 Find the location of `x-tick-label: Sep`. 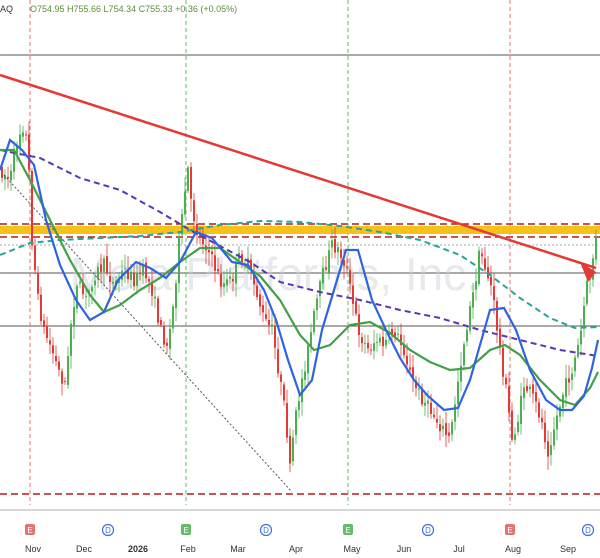

x-tick-label: Sep is located at coordinates (568, 549).